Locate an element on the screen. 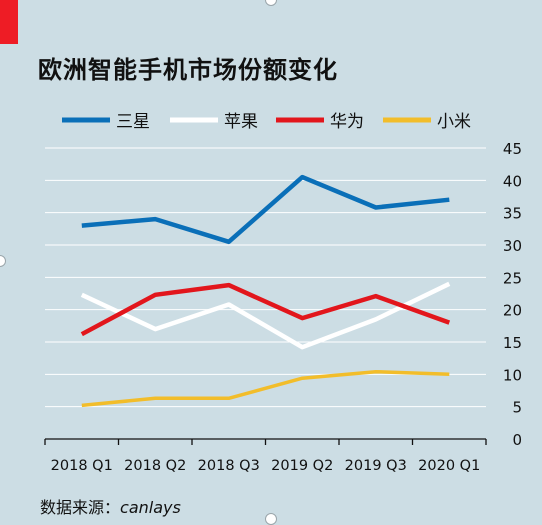 Image resolution: width=542 pixels, height=525 pixels. chart-title: 欧洲智能手机市场份额变化 is located at coordinates (188, 70).